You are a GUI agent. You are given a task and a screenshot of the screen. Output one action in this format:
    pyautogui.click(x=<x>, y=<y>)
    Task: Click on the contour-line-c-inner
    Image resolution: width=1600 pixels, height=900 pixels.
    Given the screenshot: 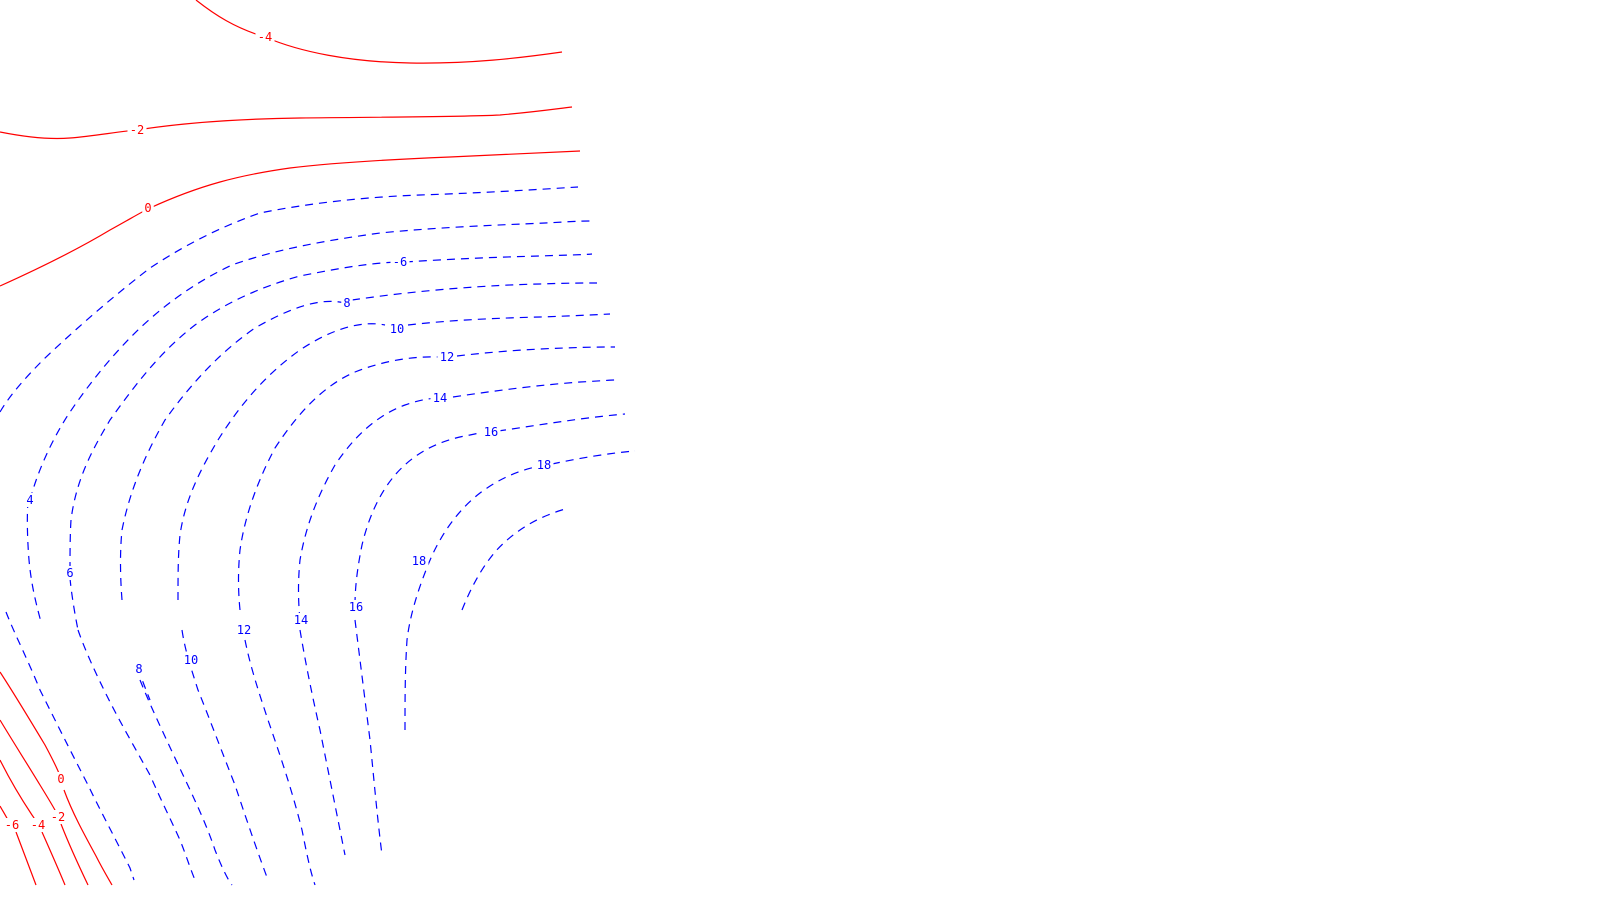 What is the action you would take?
    pyautogui.click(x=515, y=559)
    